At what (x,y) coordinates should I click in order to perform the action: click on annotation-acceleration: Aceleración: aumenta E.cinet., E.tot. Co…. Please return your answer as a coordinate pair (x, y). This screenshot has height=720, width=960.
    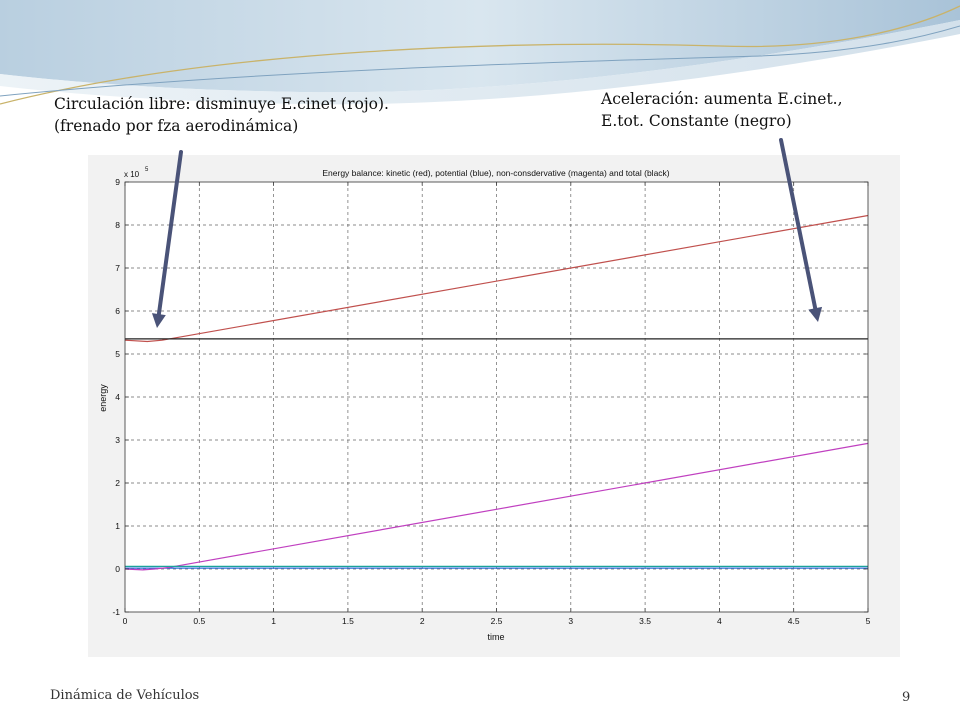
    Looking at the image, I should click on (722, 110).